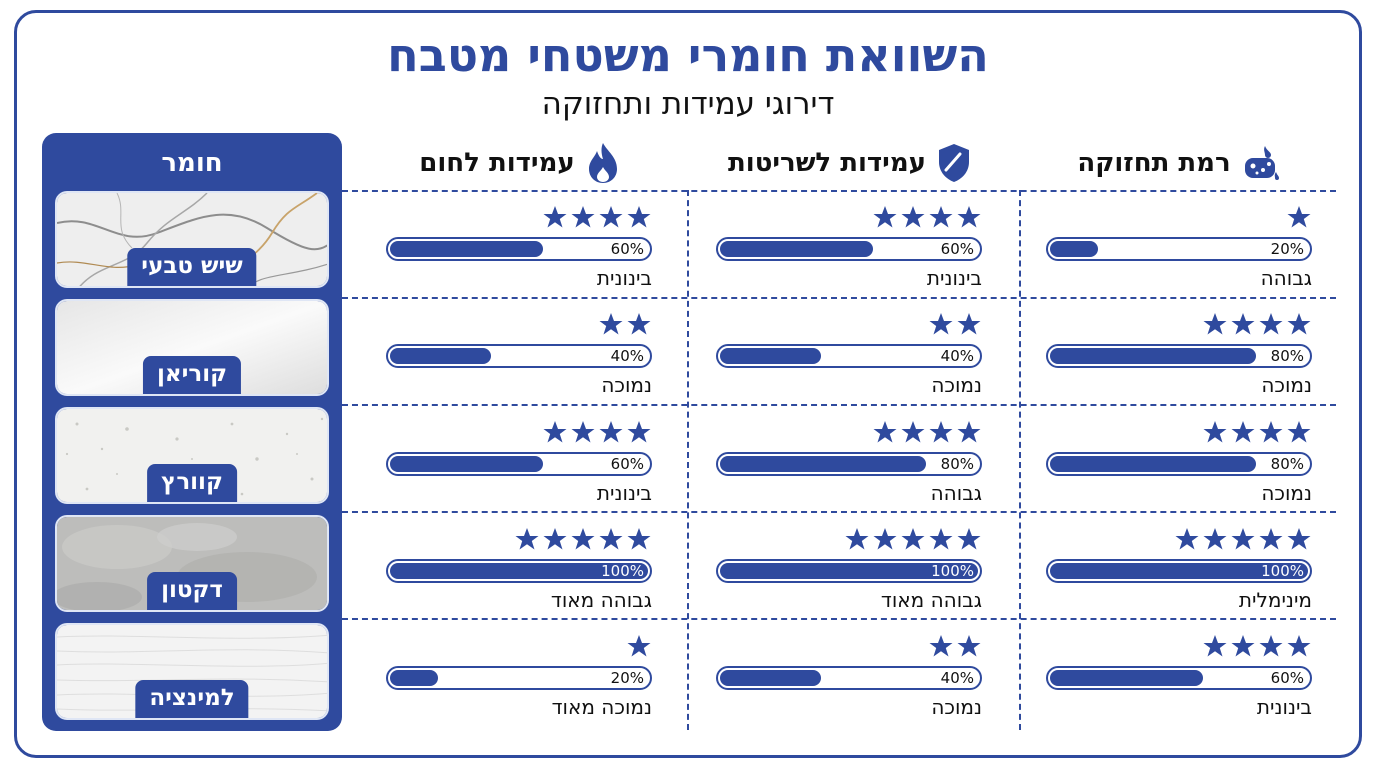 This screenshot has height=768, width=1376. Describe the element at coordinates (192, 699) in the screenshot. I see `material-label: למינציה` at that location.